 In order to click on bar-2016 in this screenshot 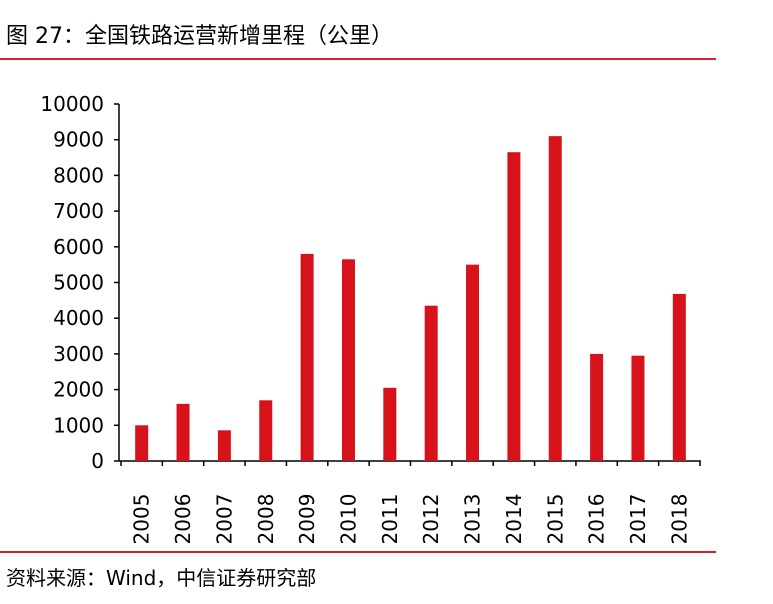, I will do `click(597, 407)`.